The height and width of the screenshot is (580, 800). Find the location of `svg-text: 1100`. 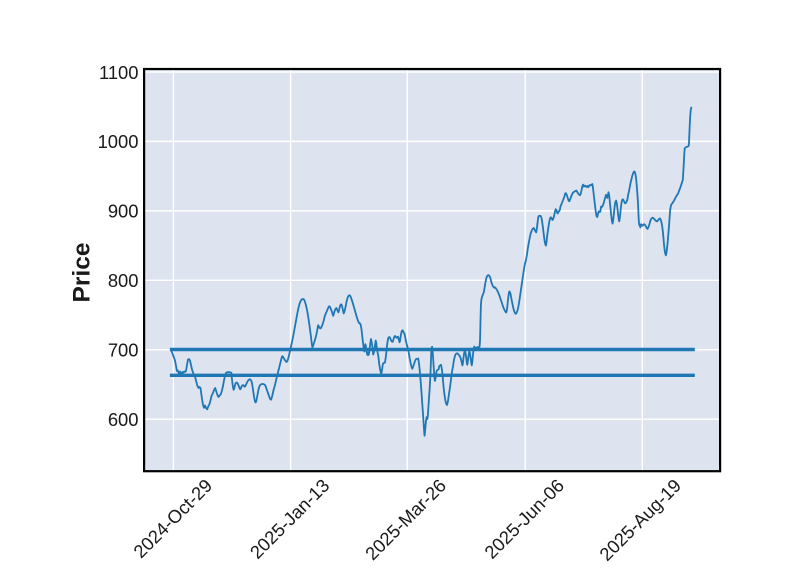

svg-text: 1100 is located at coordinates (119, 72).